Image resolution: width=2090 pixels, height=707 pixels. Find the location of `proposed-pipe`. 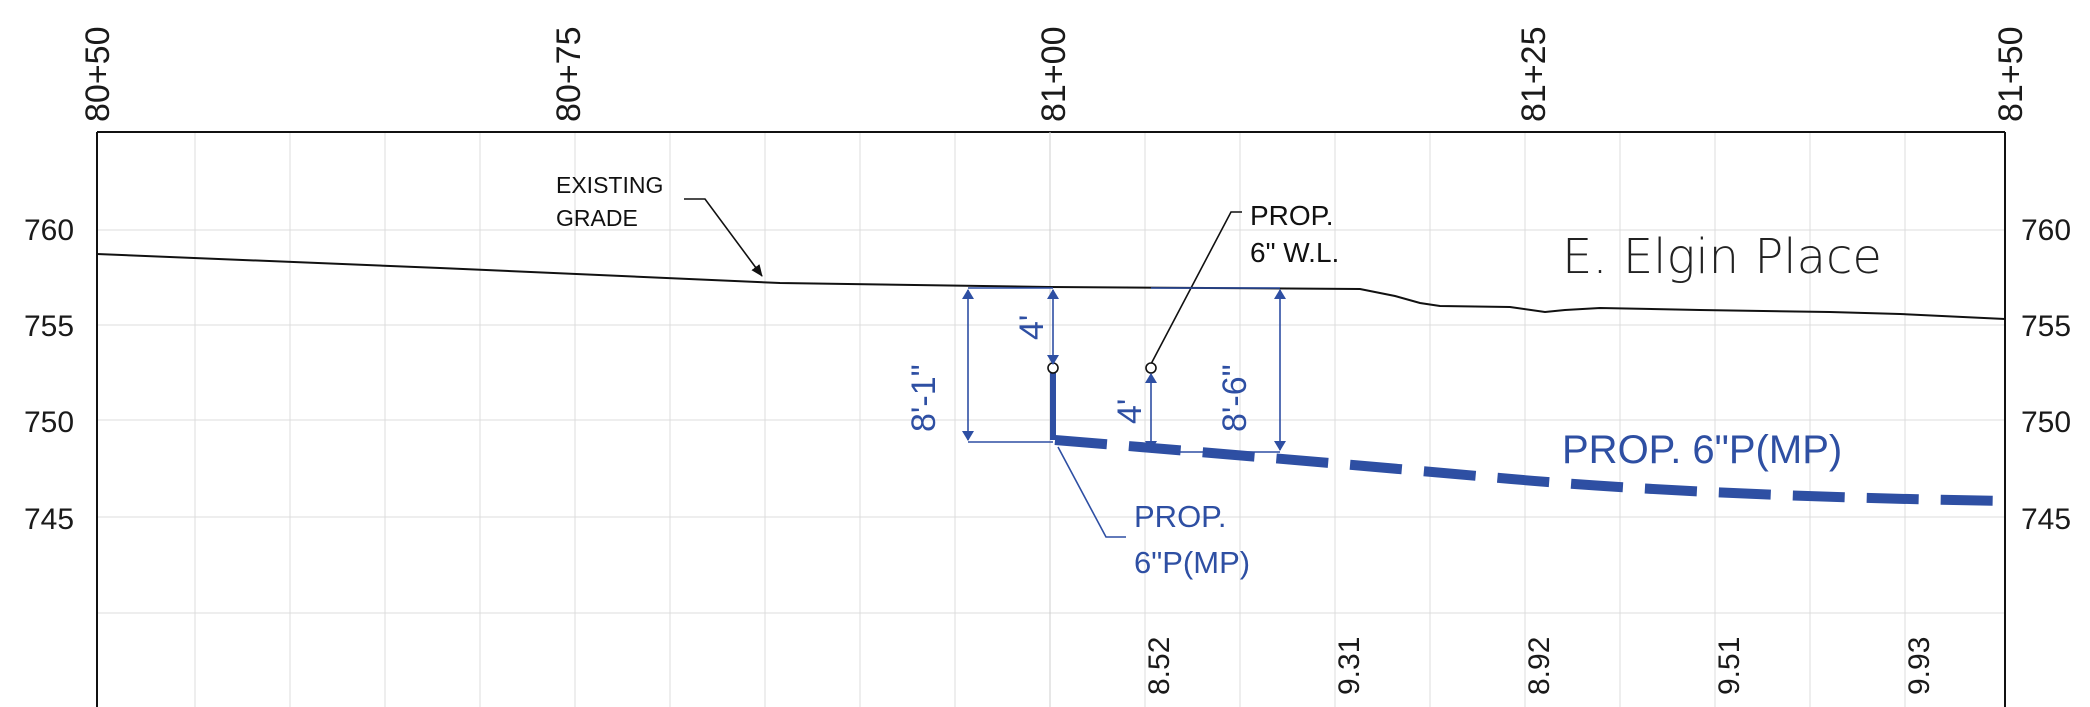

proposed-pipe is located at coordinates (1526, 434).